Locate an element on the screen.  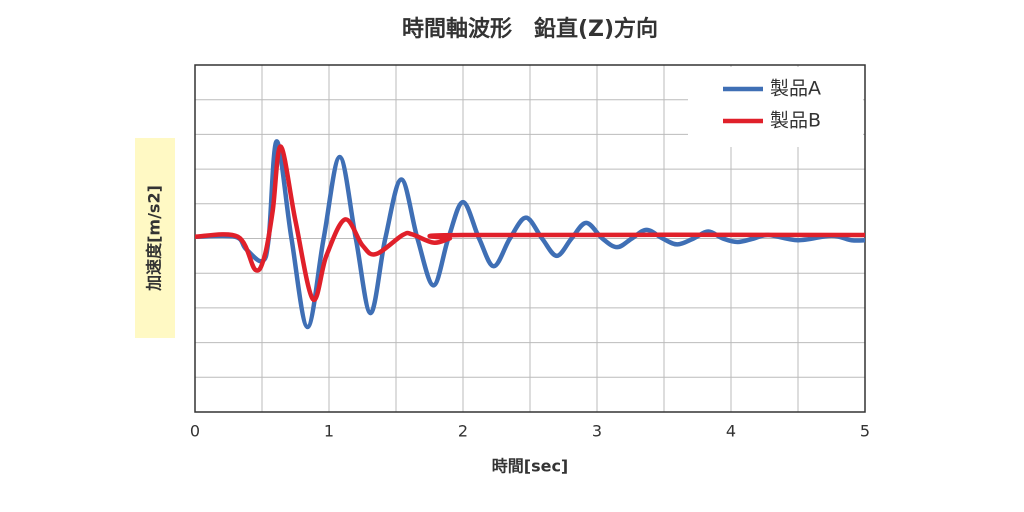
legend-label: 製品A is located at coordinates (795, 89).